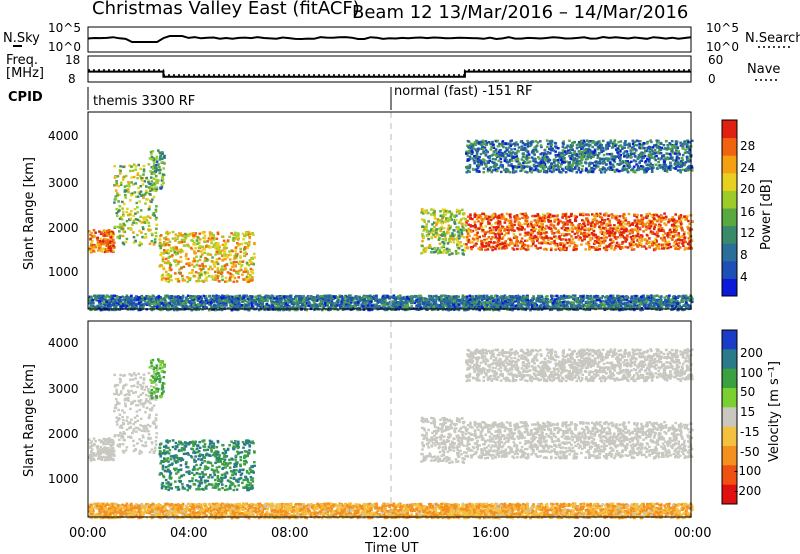  What do you see at coordinates (72, 60) in the screenshot?
I see `freq-left-tick-top: 18` at bounding box center [72, 60].